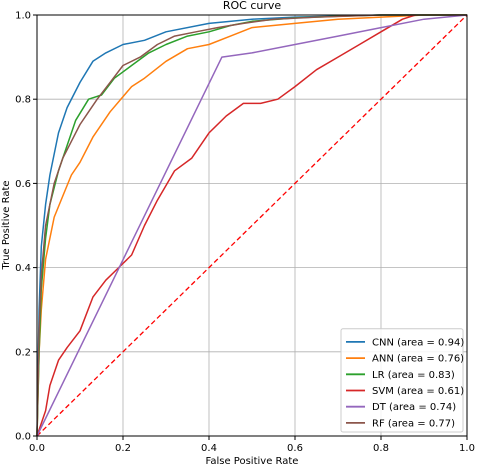  What do you see at coordinates (23, 184) in the screenshot?
I see `y-tick-label: 0.6` at bounding box center [23, 184].